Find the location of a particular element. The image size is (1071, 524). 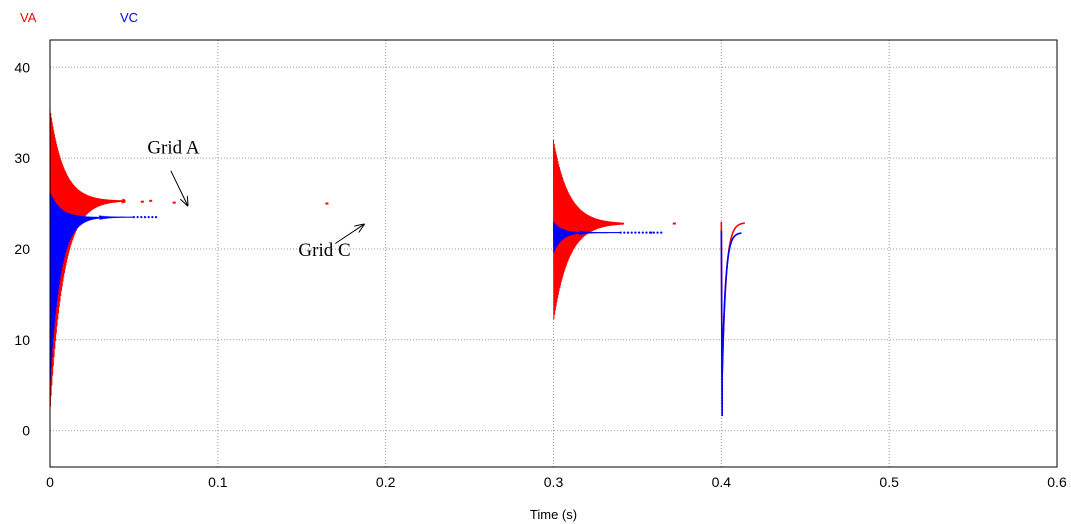

x-tick-label: 0.3 is located at coordinates (554, 482).